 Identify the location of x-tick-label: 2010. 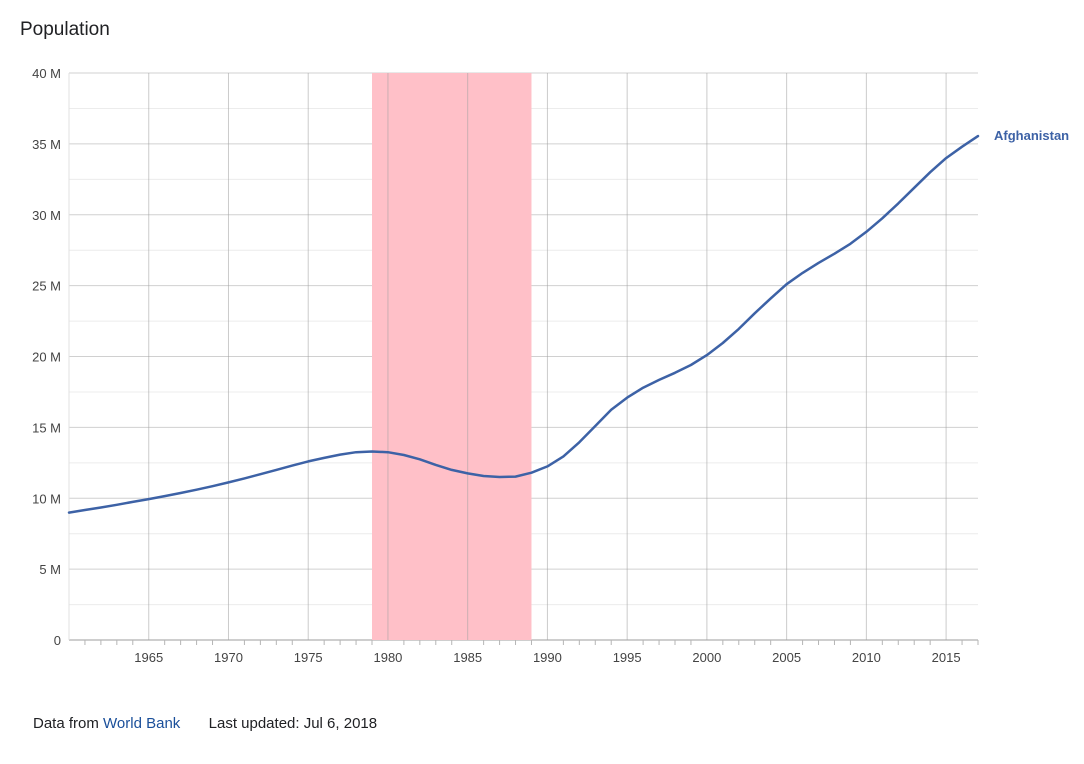
(866, 657).